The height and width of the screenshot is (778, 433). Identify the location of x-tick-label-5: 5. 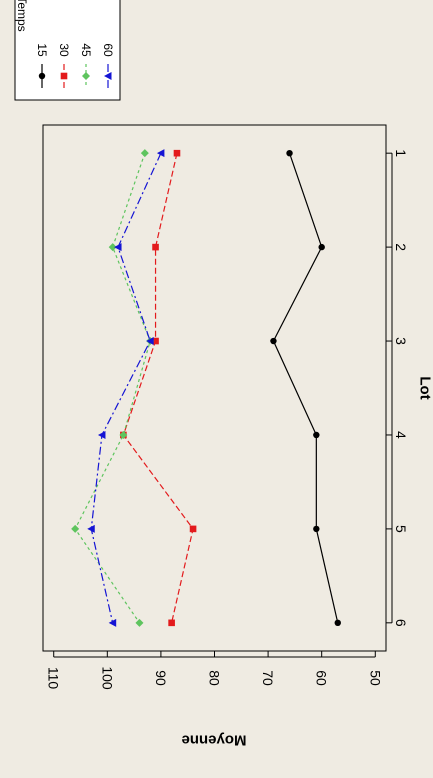
(401, 529).